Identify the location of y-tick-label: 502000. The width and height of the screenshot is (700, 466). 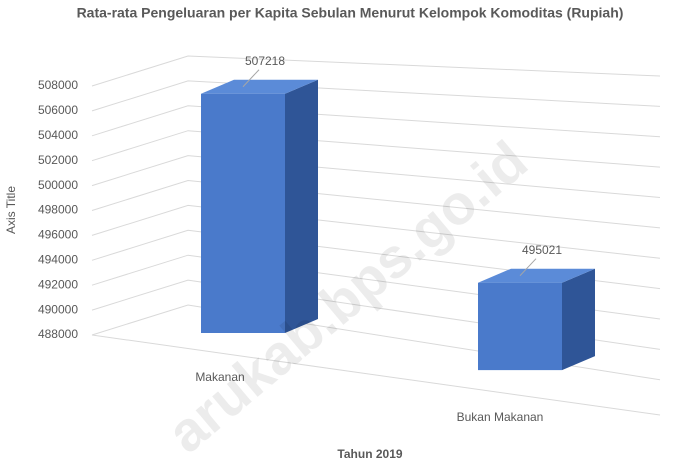
(58, 160).